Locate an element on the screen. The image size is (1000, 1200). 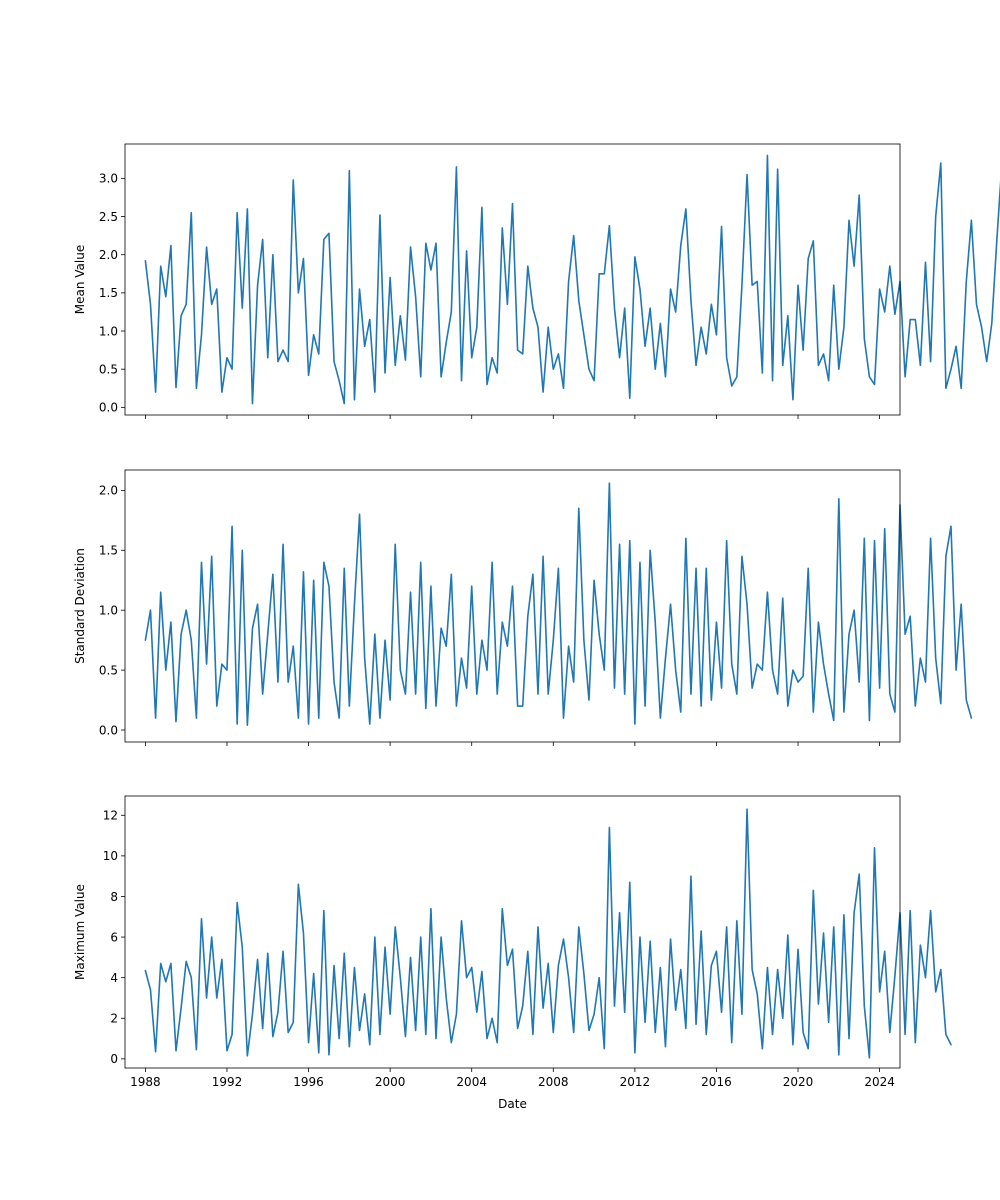
maximum-value-x-tick-label: 2004 is located at coordinates (471, 1082).